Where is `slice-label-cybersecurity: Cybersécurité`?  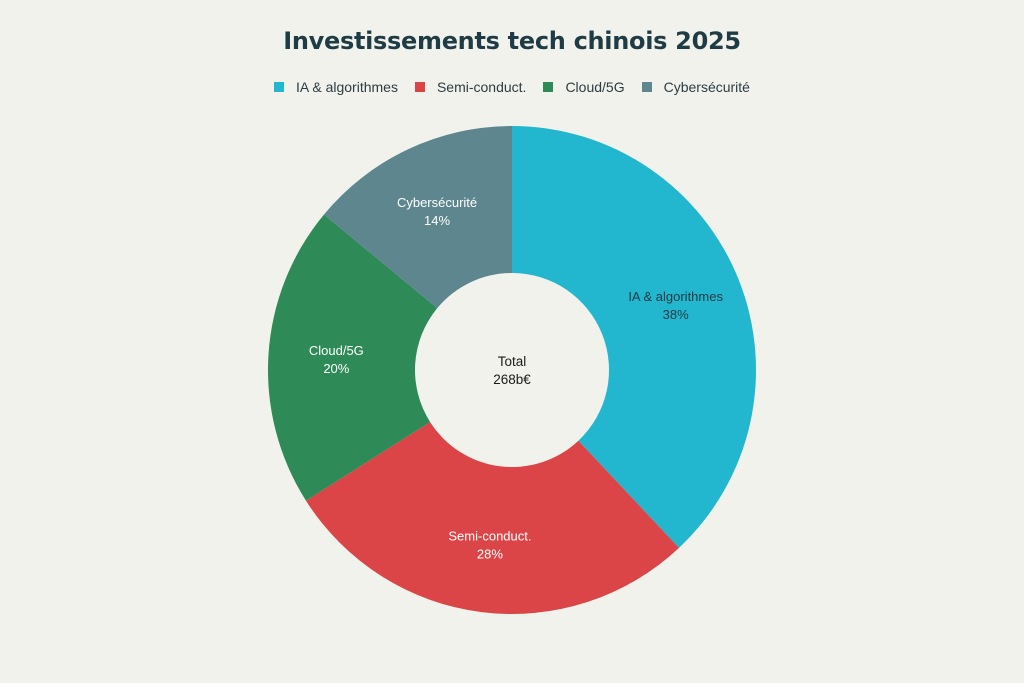
slice-label-cybersecurity: Cybersécurité is located at coordinates (437, 202).